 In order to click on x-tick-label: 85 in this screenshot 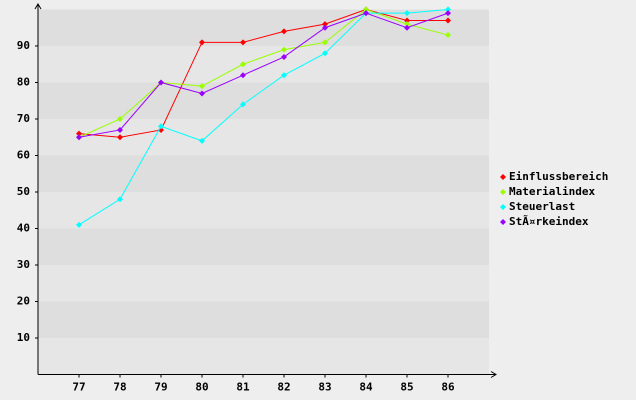, I will do `click(406, 387)`.